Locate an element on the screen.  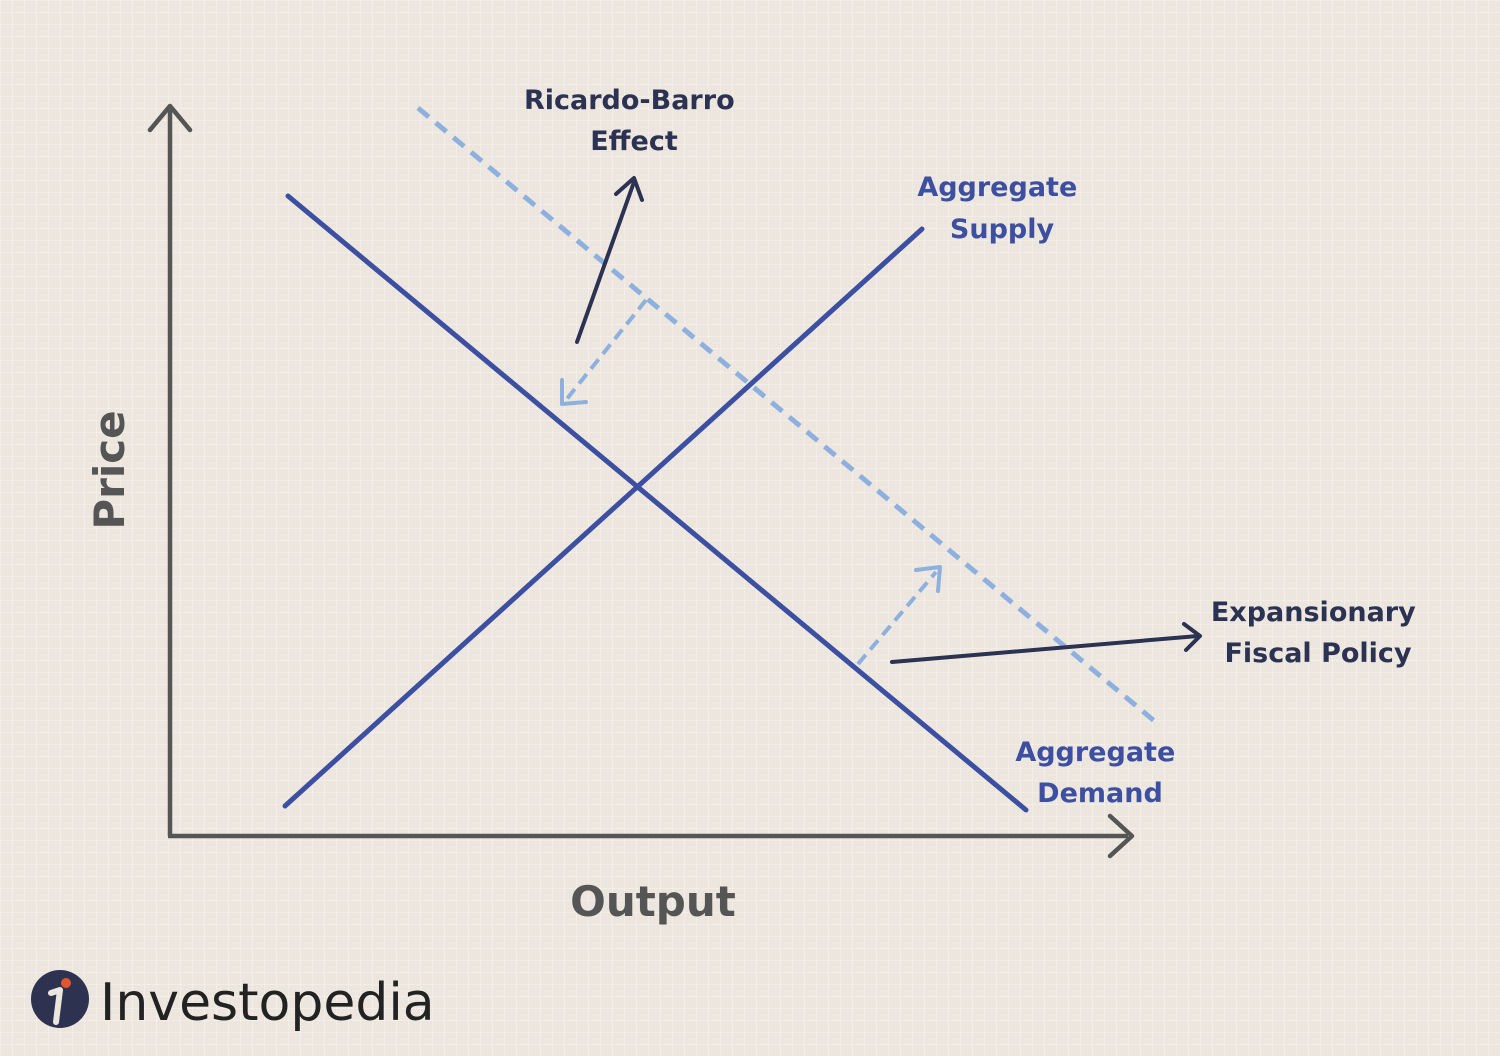
expansionary-pointer-shaft is located at coordinates (1045, 649).